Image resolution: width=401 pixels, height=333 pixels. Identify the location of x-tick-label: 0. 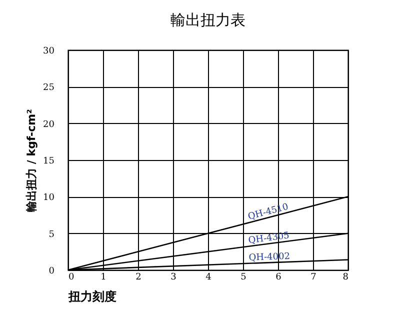
(71, 277).